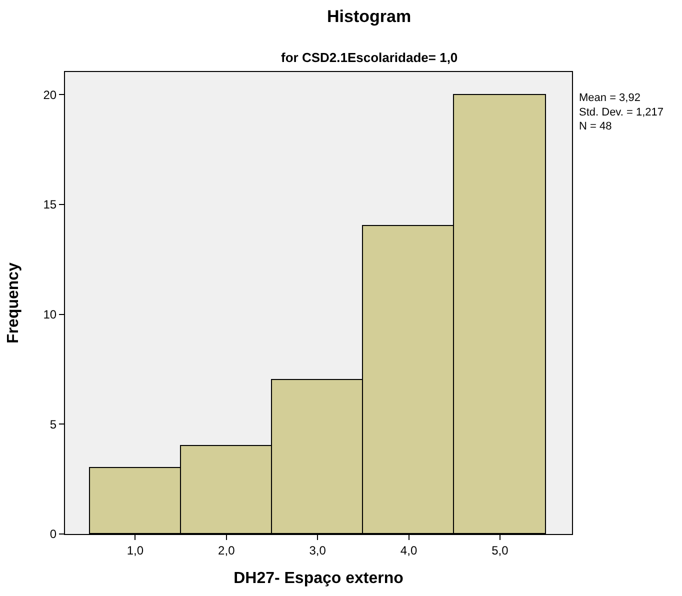 This screenshot has width=682, height=596. Describe the element at coordinates (609, 98) in the screenshot. I see `text: Mean = 3,92` at that location.